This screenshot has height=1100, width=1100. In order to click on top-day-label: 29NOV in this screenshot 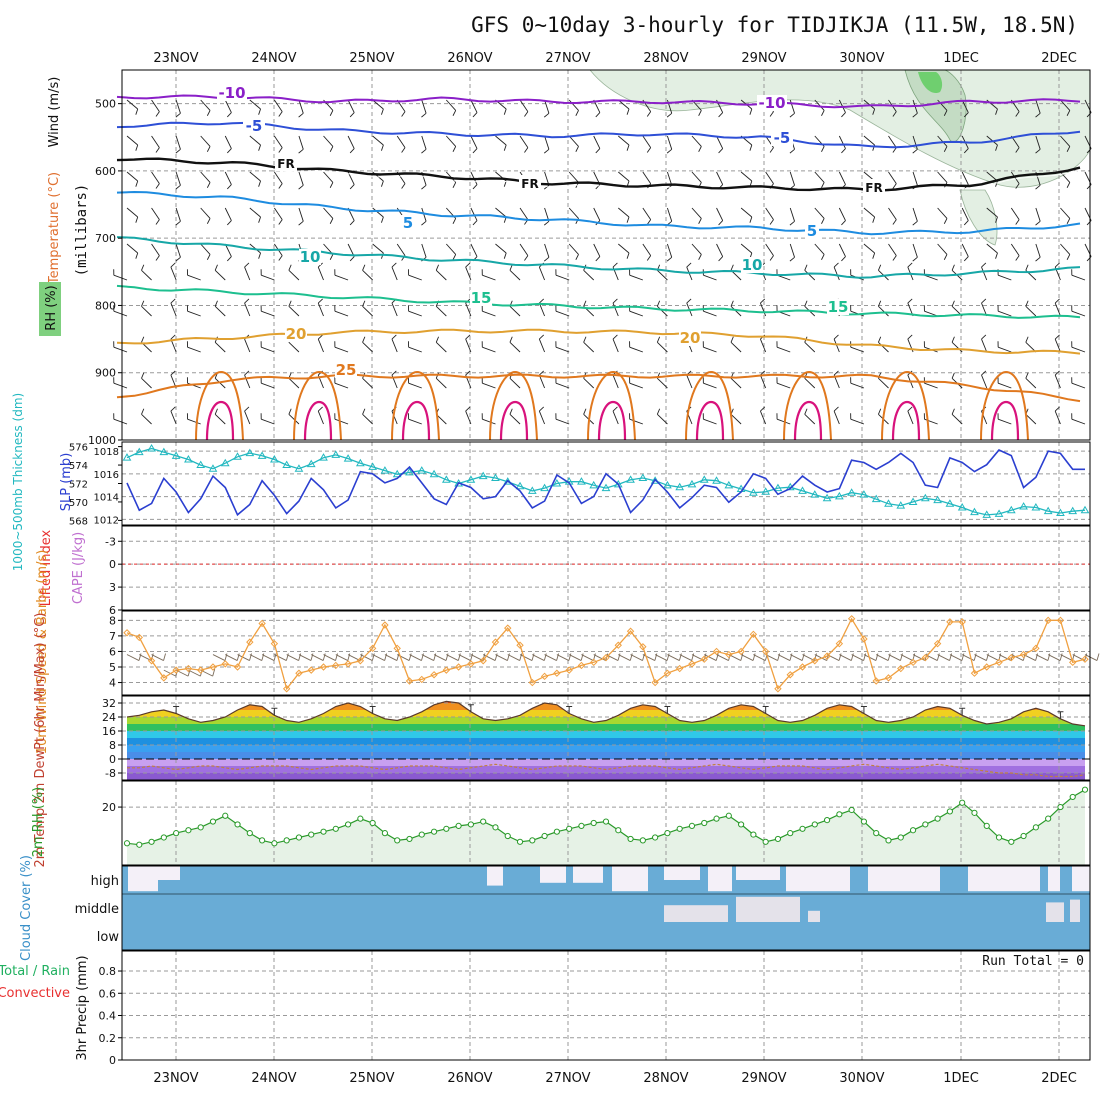, I will do `click(763, 58)`.